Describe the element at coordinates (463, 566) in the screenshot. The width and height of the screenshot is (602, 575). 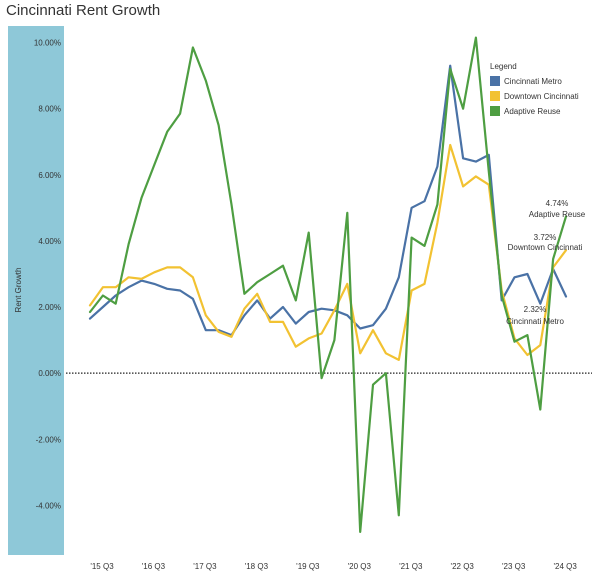
I see `x-tick-label: '22 Q3` at that location.